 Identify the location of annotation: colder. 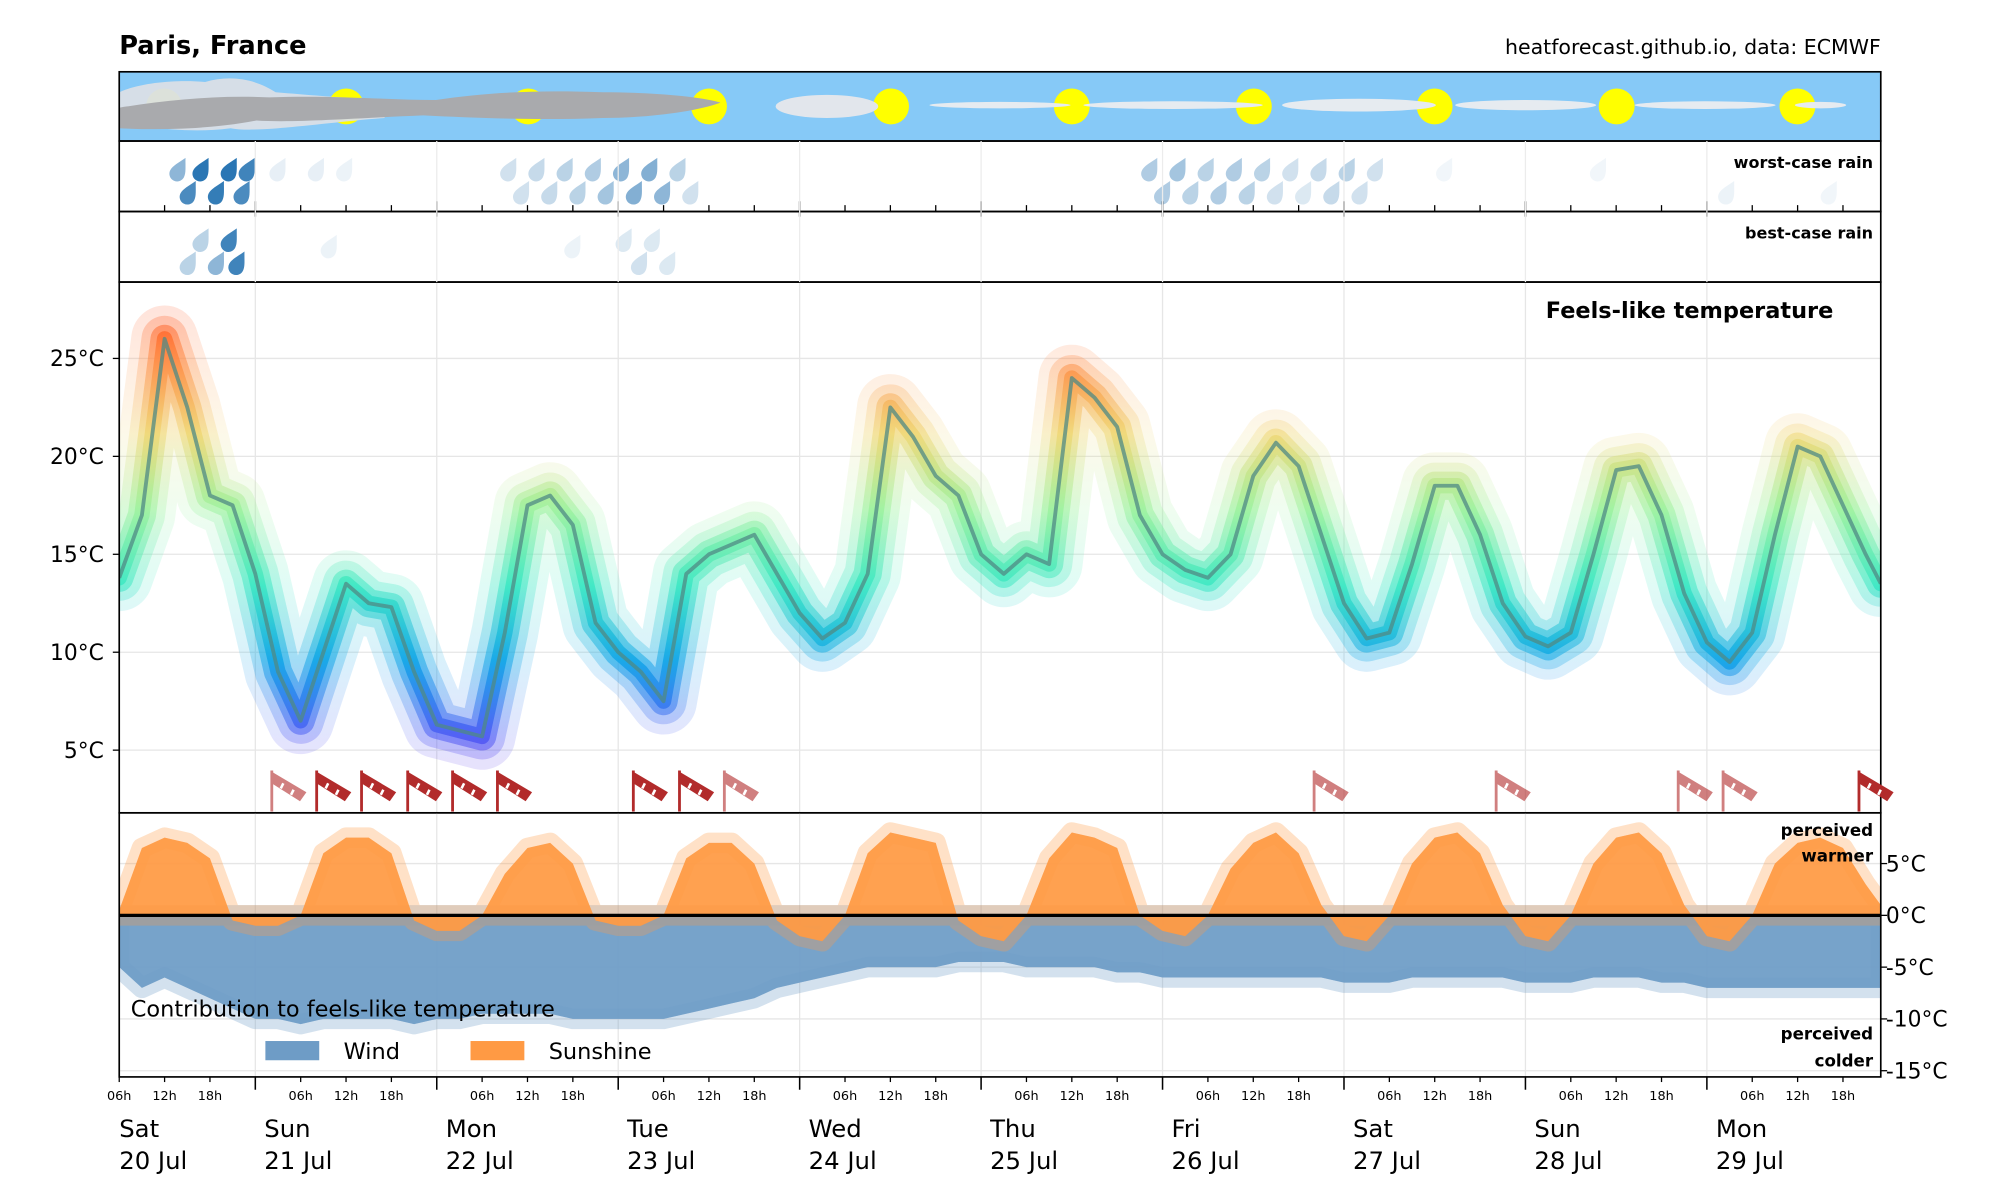
(1844, 1061).